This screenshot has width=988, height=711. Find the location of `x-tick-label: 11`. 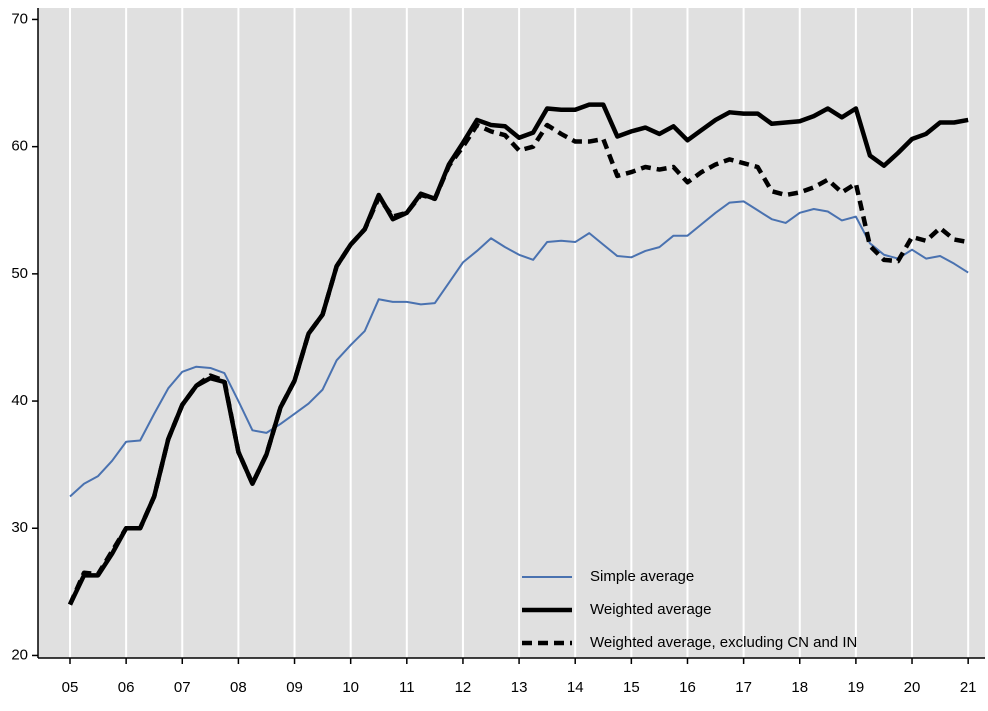

x-tick-label: 11 is located at coordinates (407, 687).